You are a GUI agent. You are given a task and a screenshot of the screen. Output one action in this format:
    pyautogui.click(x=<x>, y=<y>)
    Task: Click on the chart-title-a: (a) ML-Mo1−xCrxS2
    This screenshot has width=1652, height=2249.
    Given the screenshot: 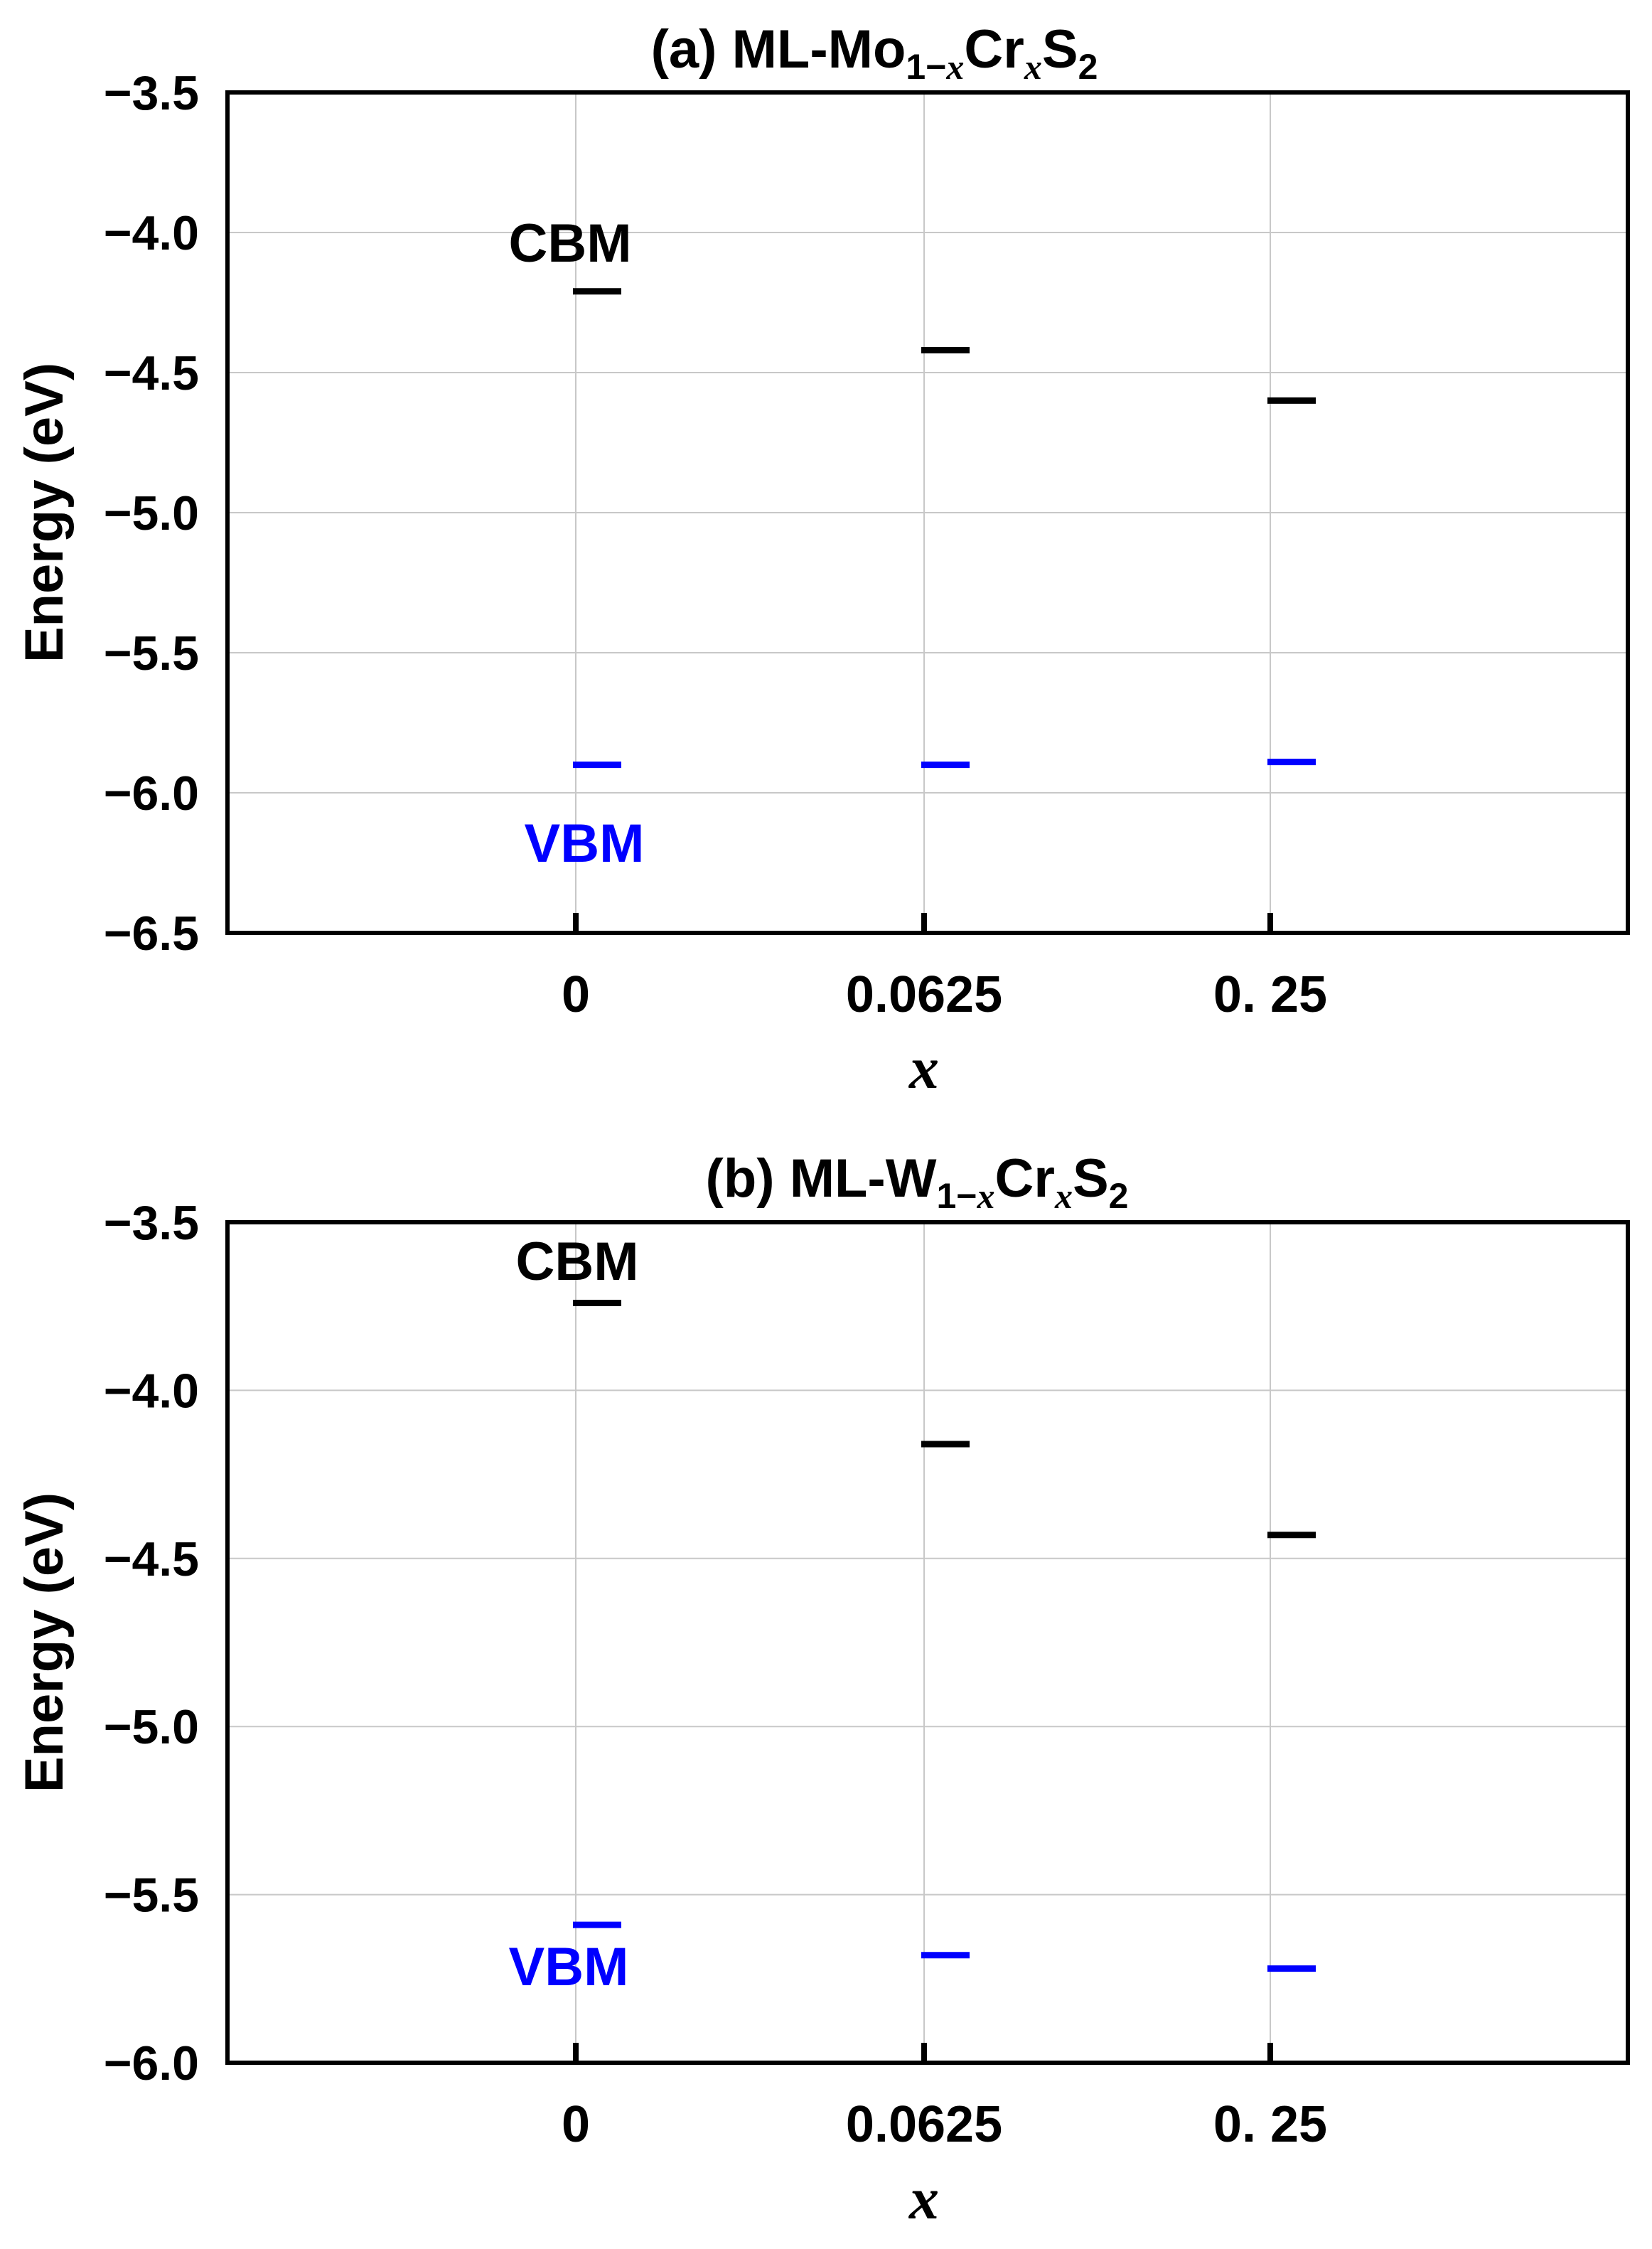 What is the action you would take?
    pyautogui.click(x=874, y=53)
    